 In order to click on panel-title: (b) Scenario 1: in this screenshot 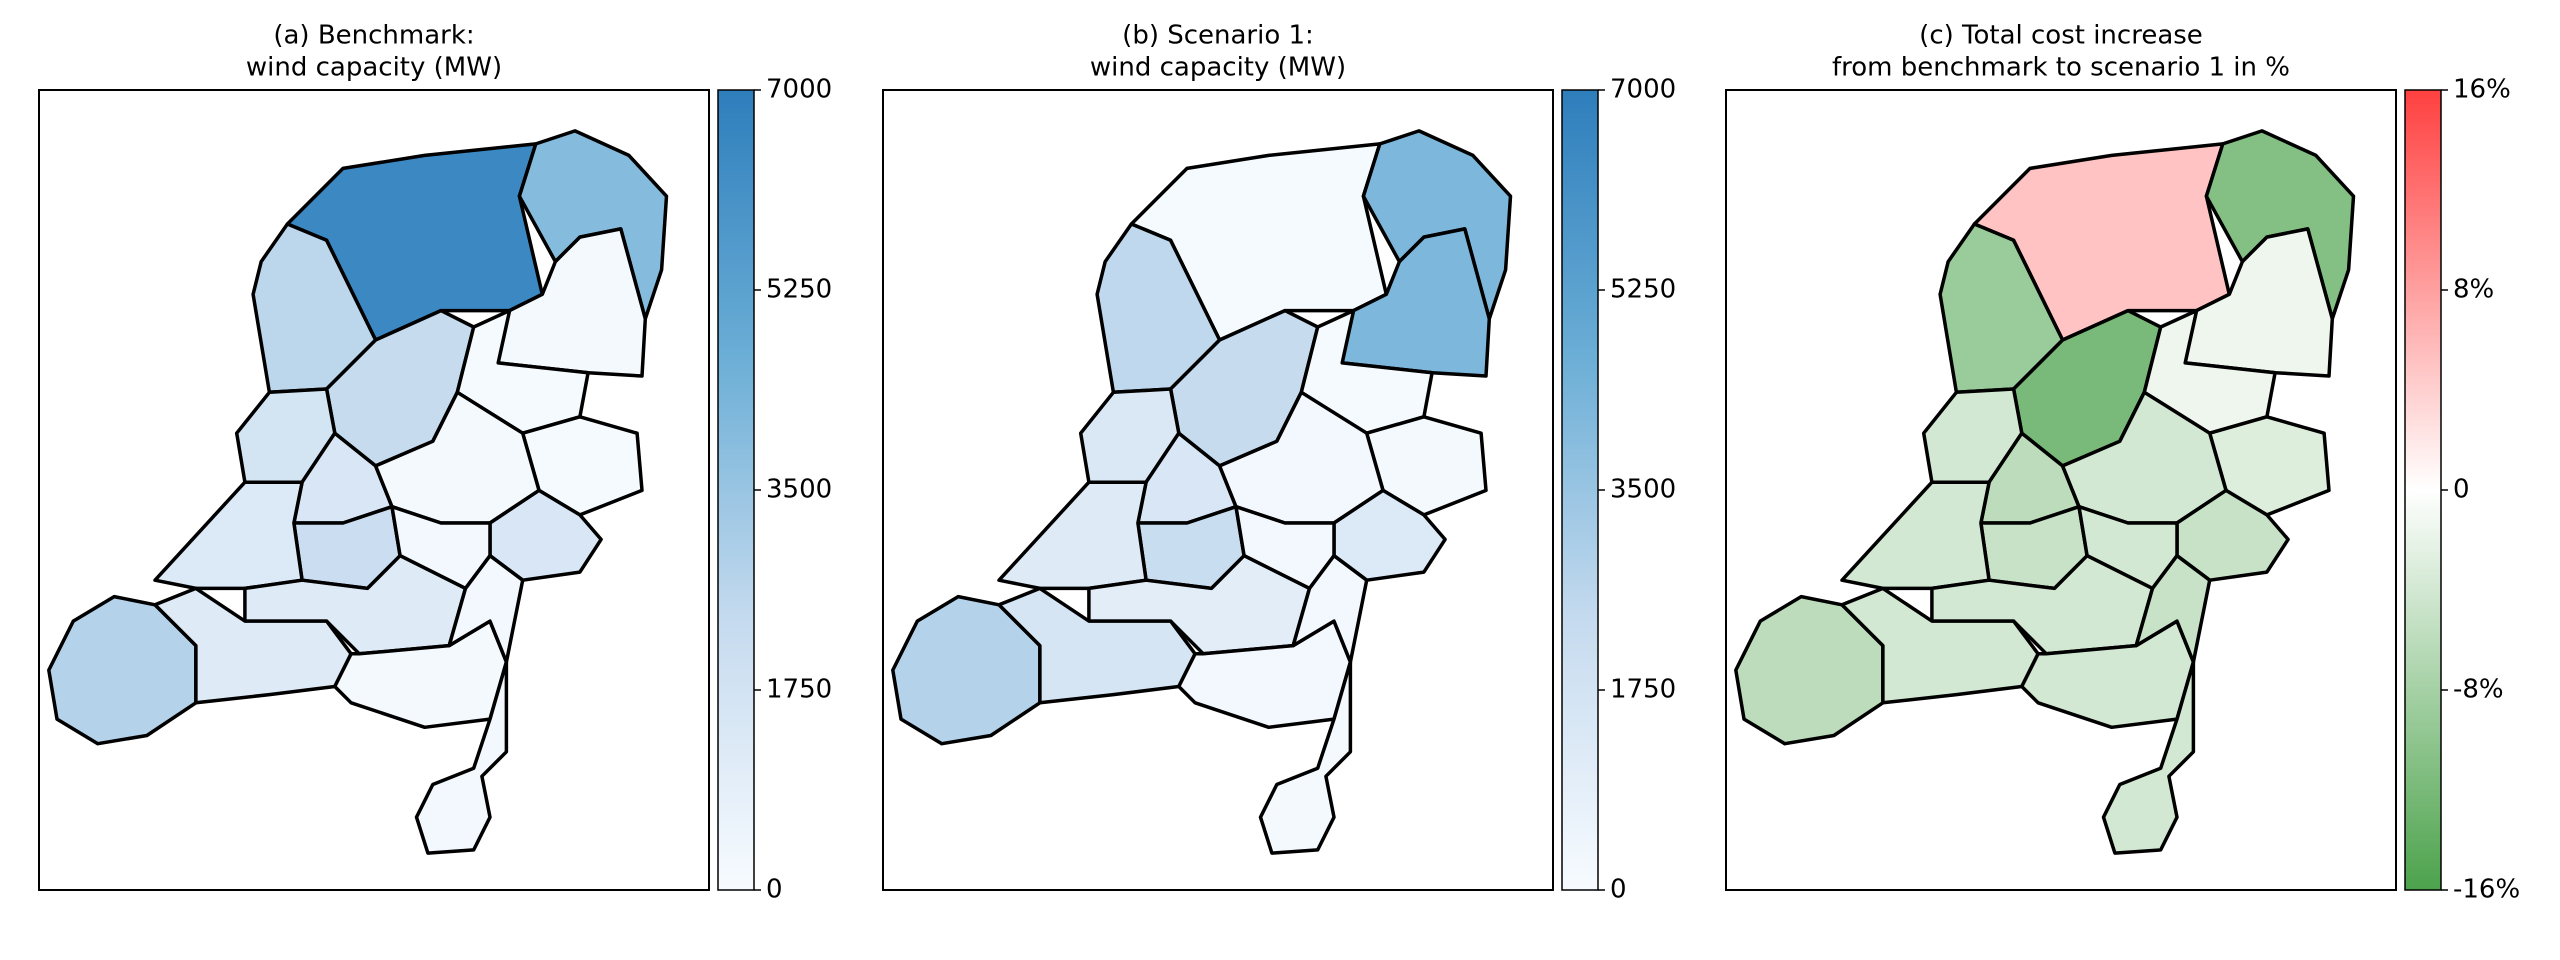, I will do `click(1218, 36)`.